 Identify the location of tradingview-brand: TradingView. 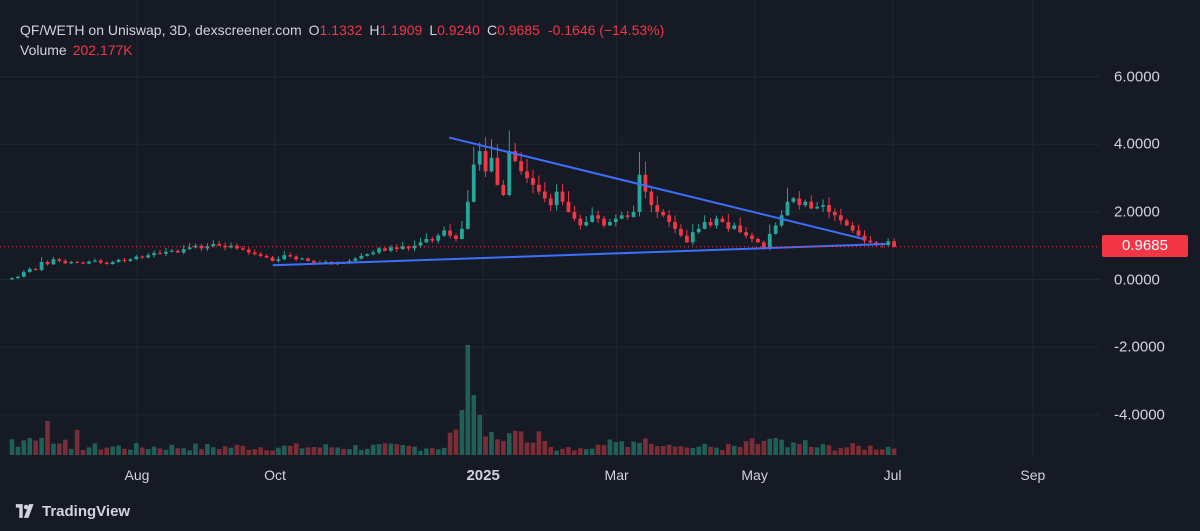
(72, 511).